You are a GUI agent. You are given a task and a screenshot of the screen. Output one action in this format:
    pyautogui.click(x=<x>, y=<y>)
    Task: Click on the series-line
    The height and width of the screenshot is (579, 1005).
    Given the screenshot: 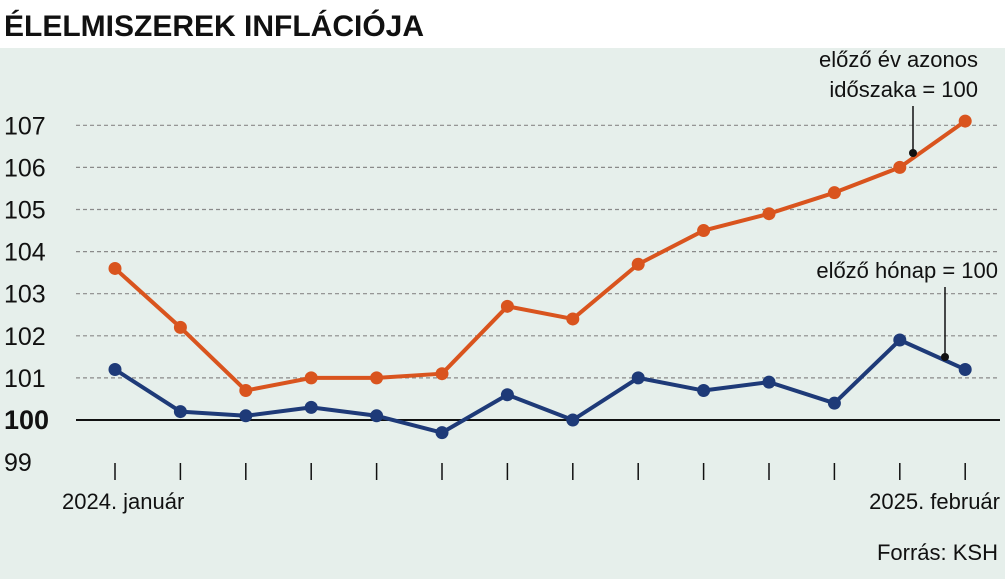 What is the action you would take?
    pyautogui.click(x=540, y=386)
    